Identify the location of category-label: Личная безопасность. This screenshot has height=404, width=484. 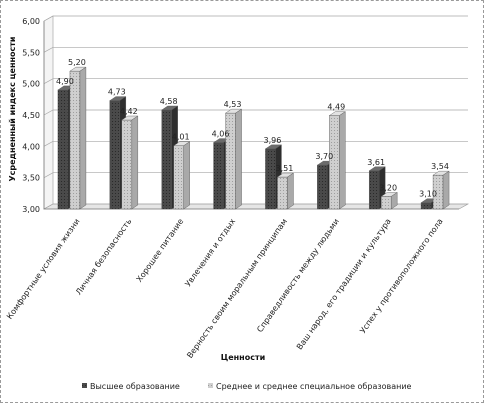
(104, 257).